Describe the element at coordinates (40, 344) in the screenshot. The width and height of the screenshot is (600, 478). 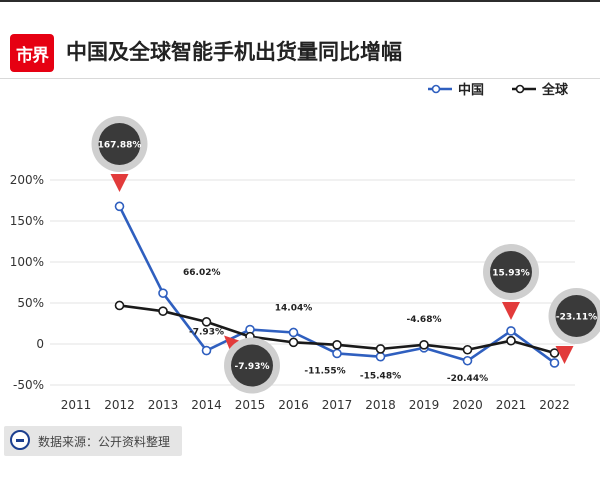
I see `y-tick-label: 0` at that location.